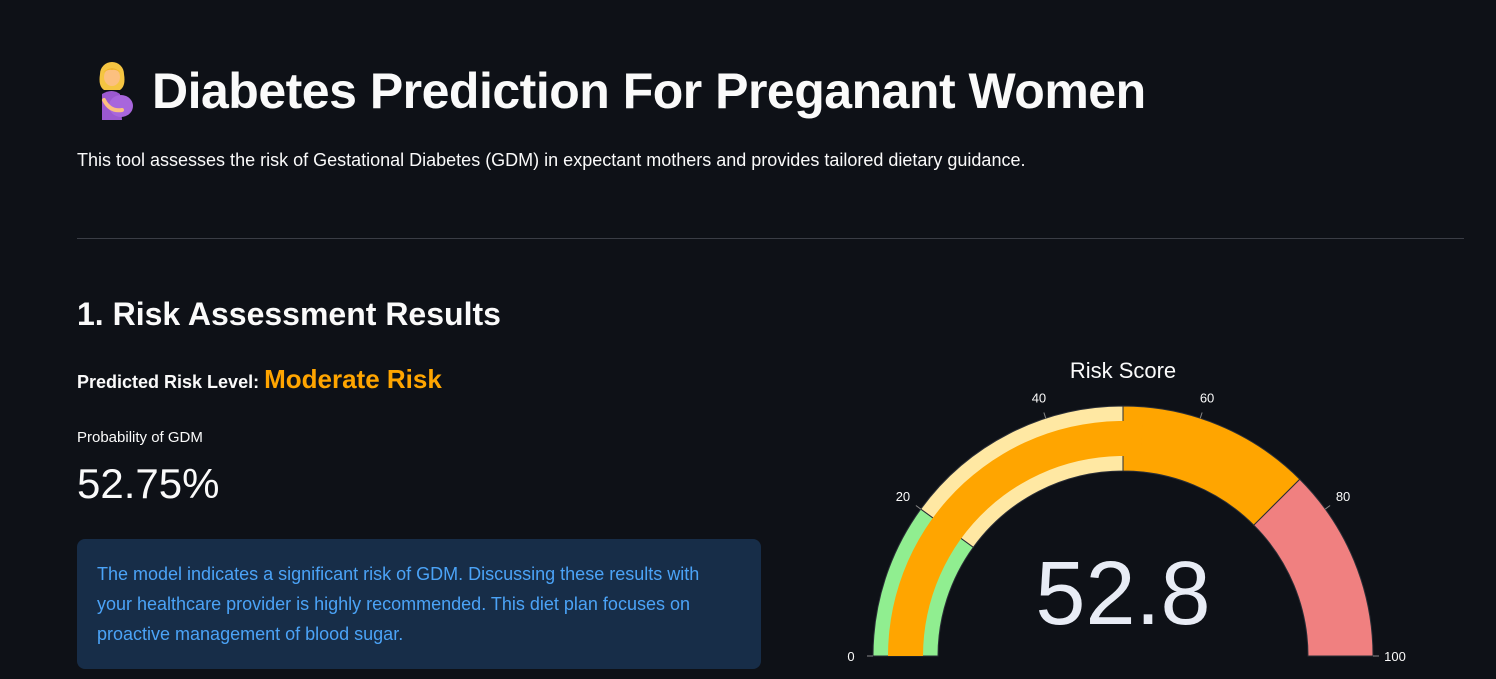 The height and width of the screenshot is (679, 1496). I want to click on title-row: Diabetes Prediction For Preganant Women, so click(617, 91).